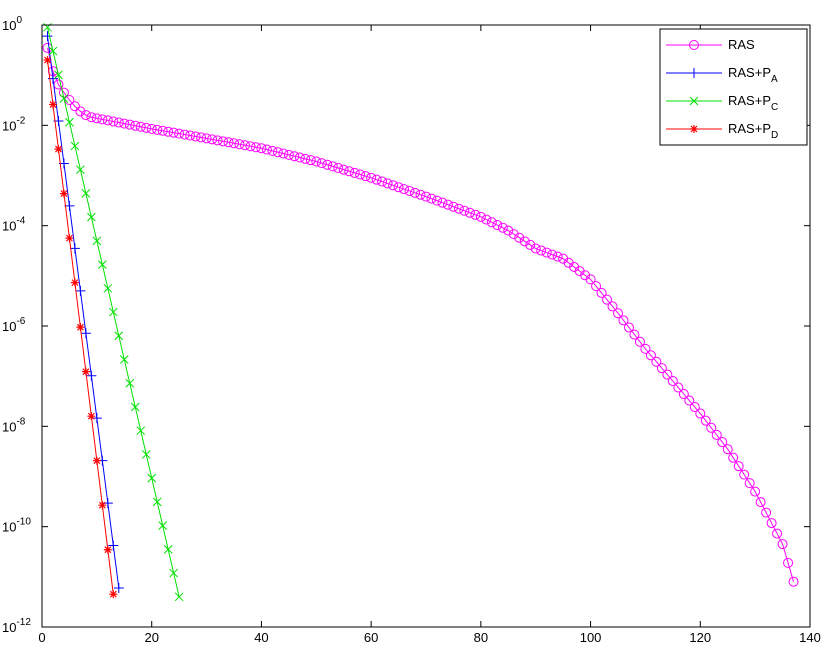 The height and width of the screenshot is (646, 830). What do you see at coordinates (753, 103) in the screenshot?
I see `legend-label: RAS+PC` at bounding box center [753, 103].